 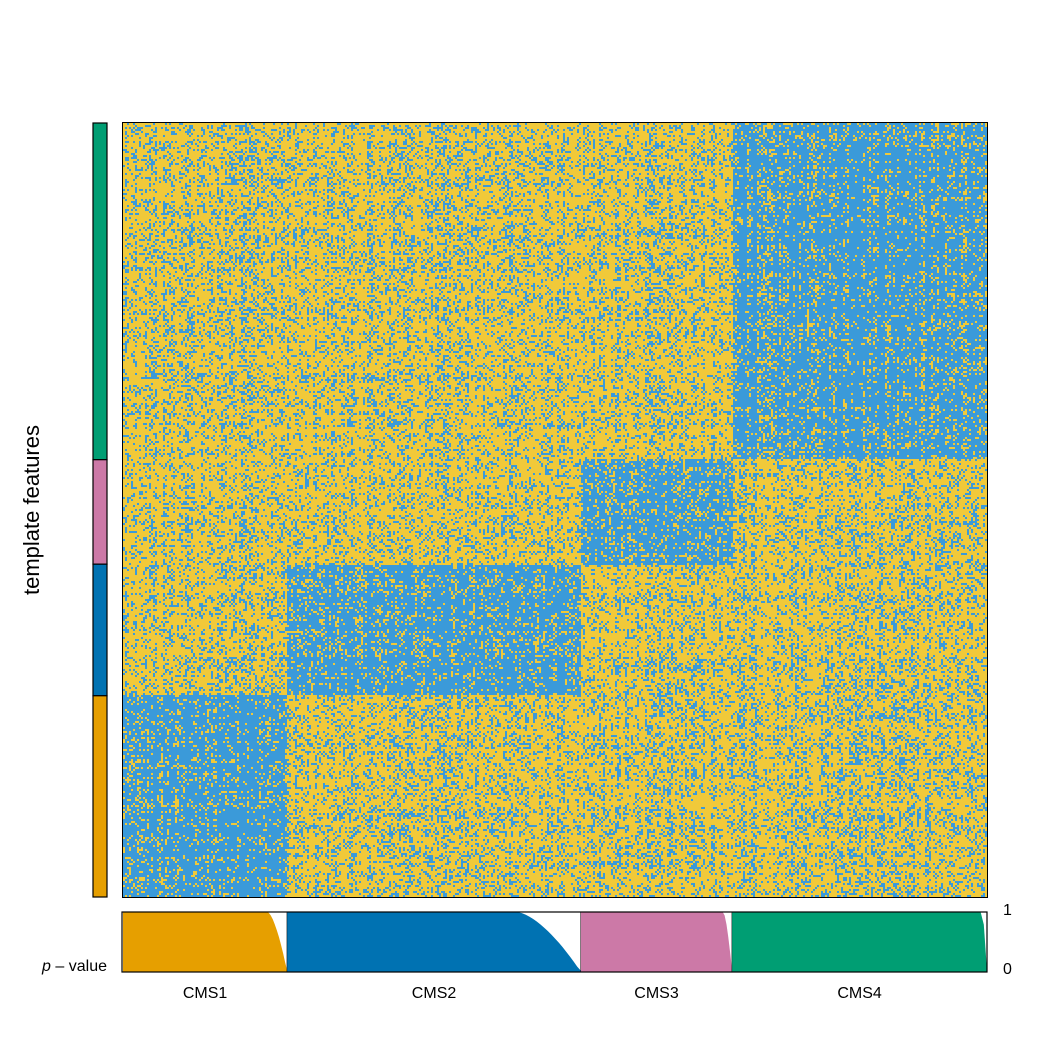 I want to click on y-axis-label: template features, so click(x=31, y=510).